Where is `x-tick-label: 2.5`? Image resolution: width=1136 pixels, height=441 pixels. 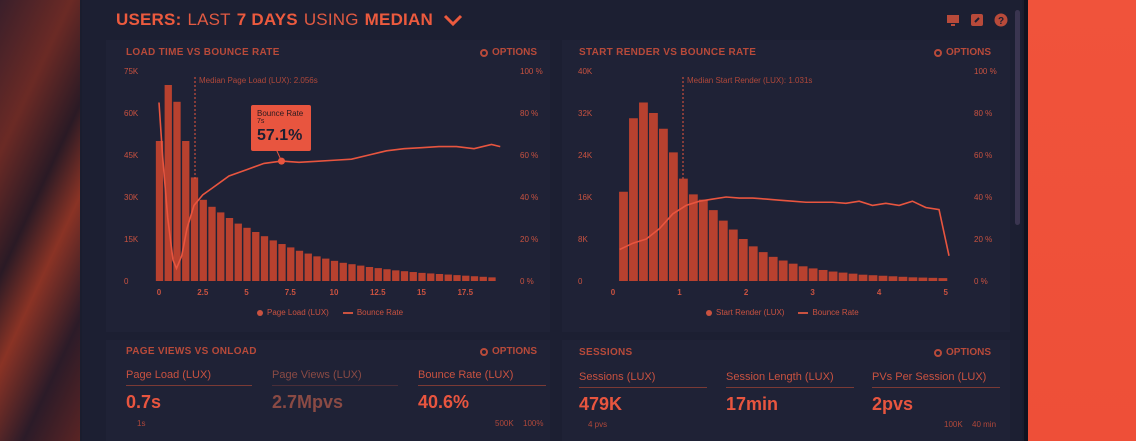 x-tick-label: 2.5 is located at coordinates (203, 292).